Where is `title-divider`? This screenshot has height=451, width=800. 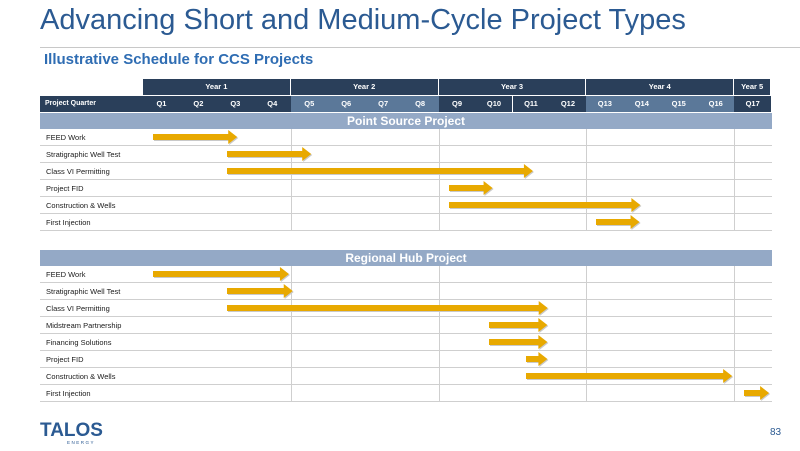 title-divider is located at coordinates (420, 47).